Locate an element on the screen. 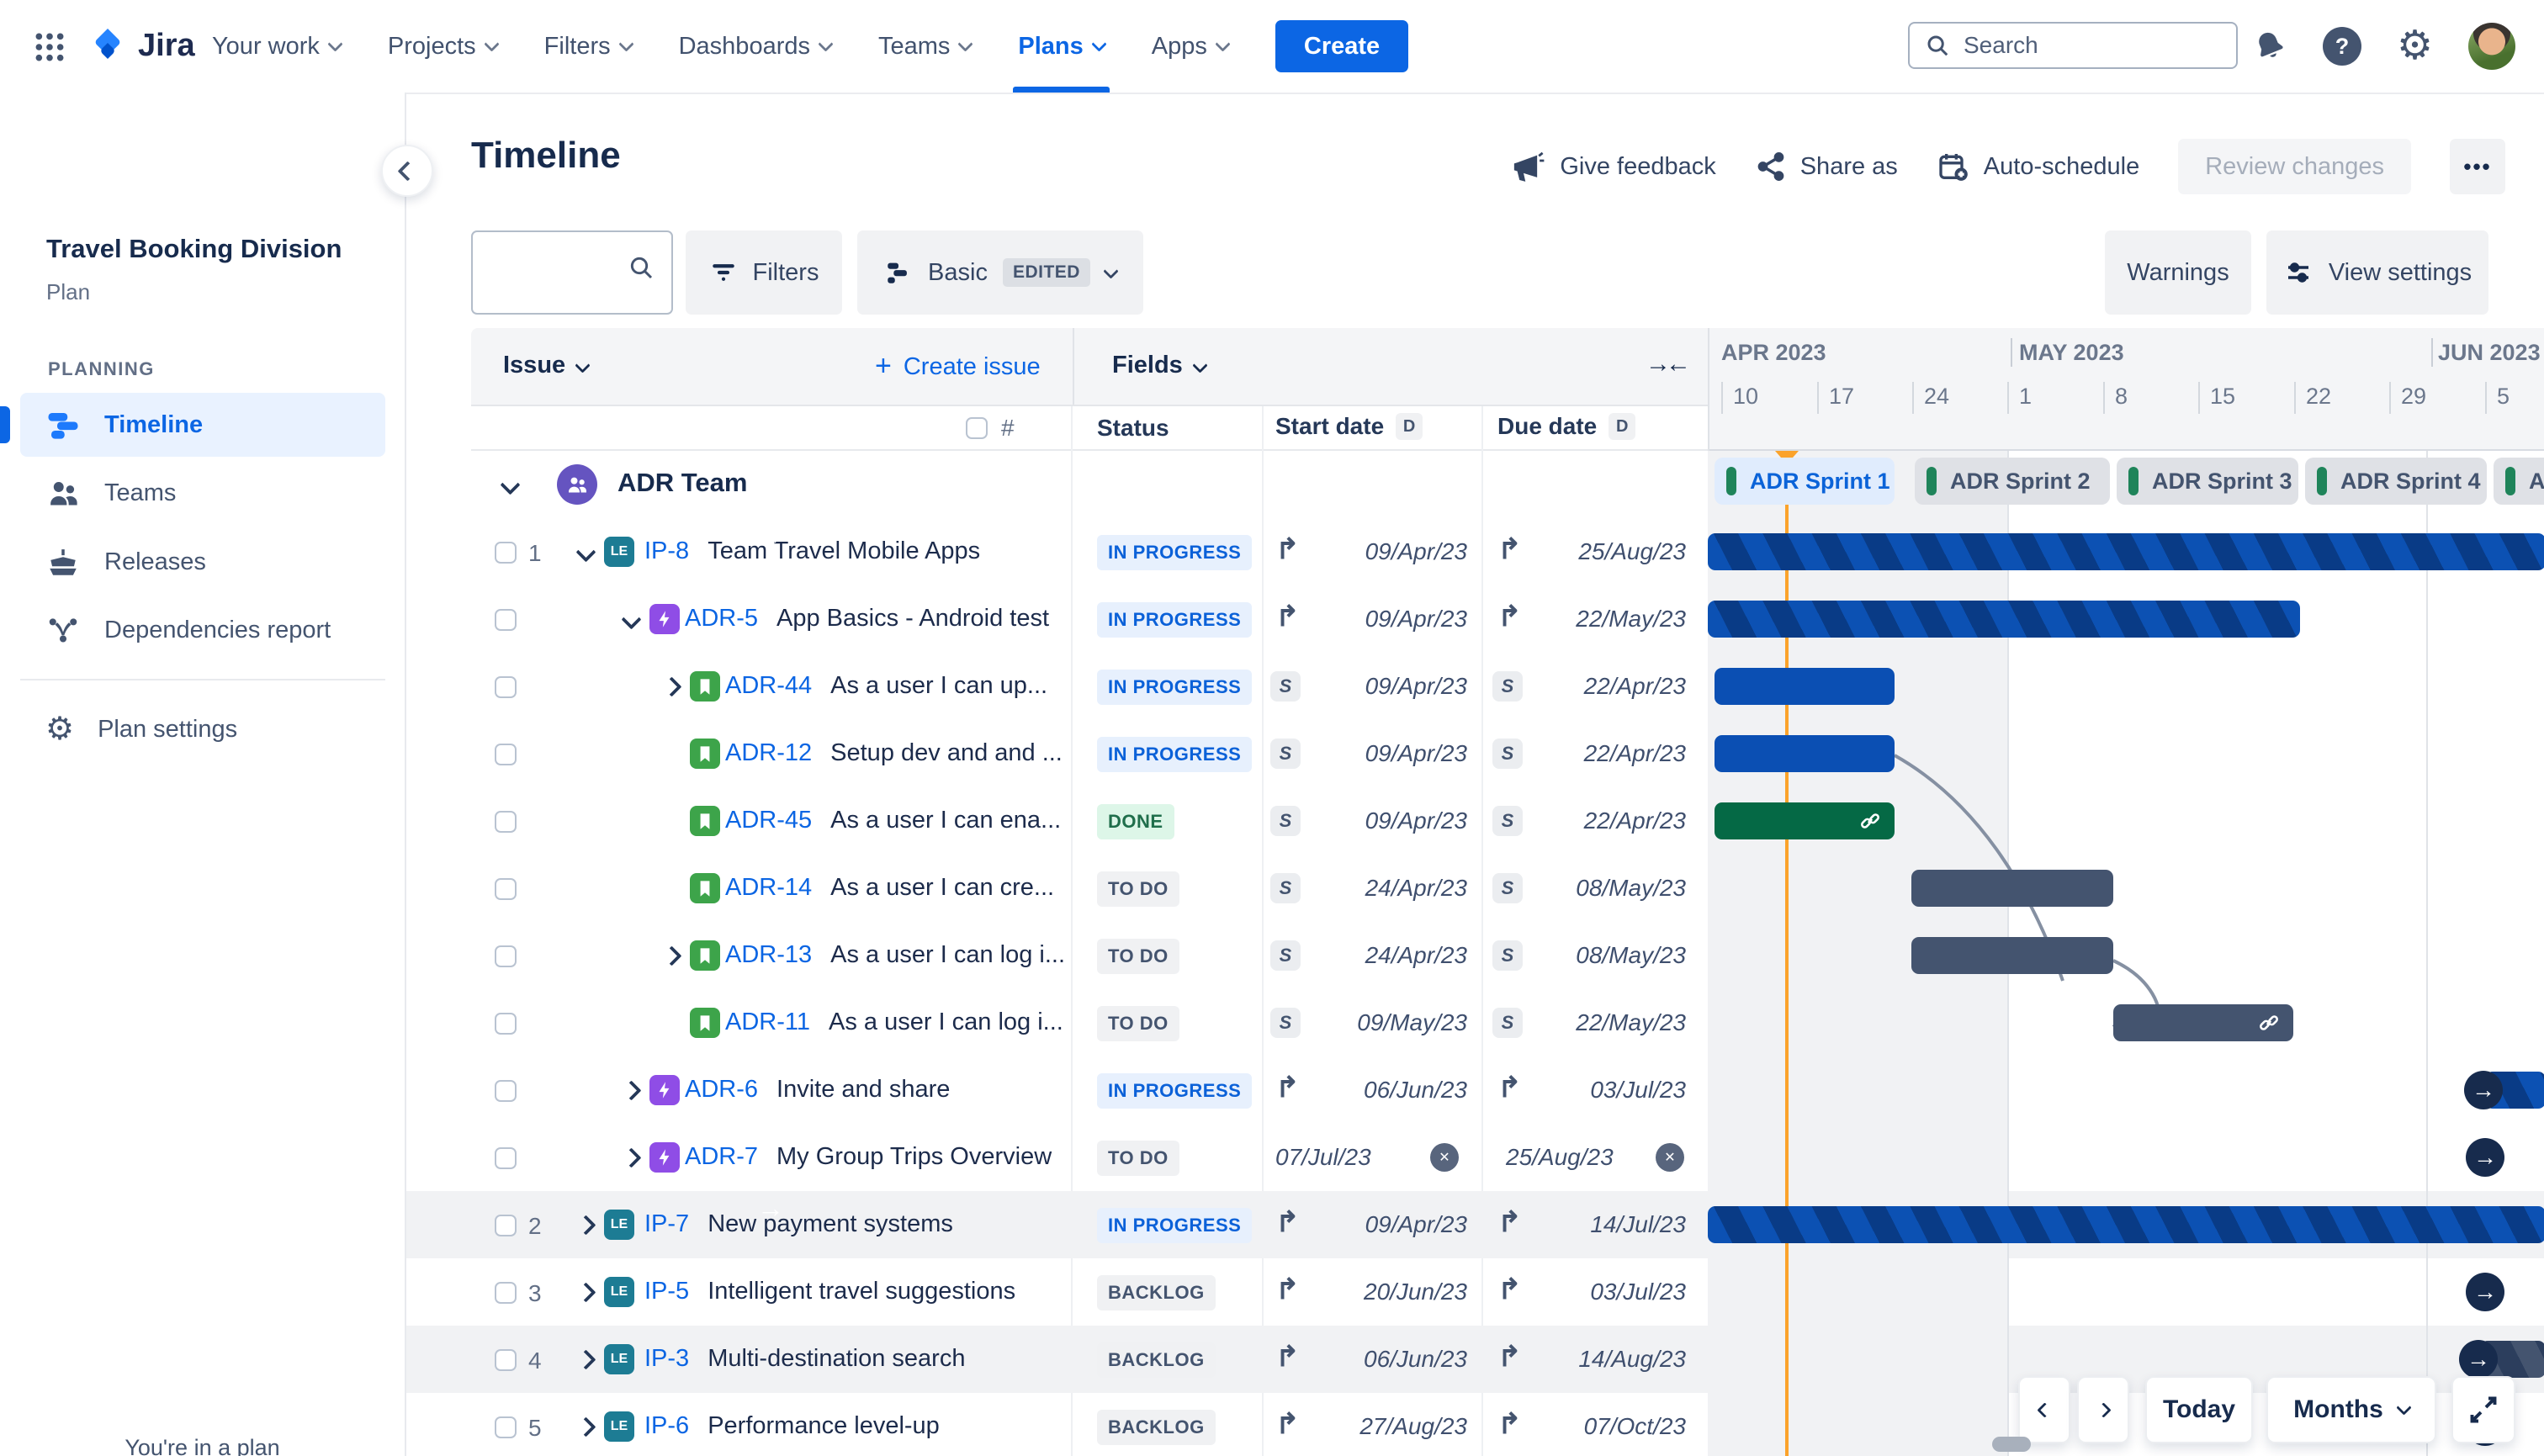 The image size is (2544, 1456). review-changes-button: Review changes is located at coordinates (2294, 166).